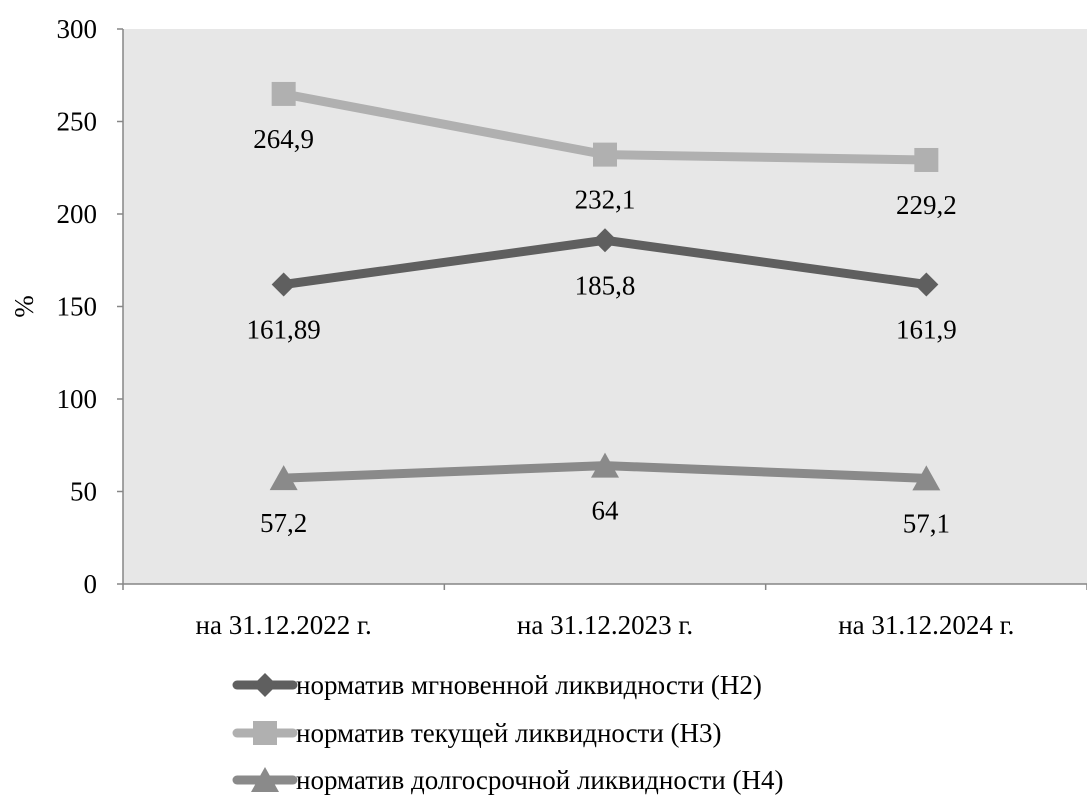  What do you see at coordinates (77, 307) in the screenshot?
I see `y-tick-label: 150` at bounding box center [77, 307].